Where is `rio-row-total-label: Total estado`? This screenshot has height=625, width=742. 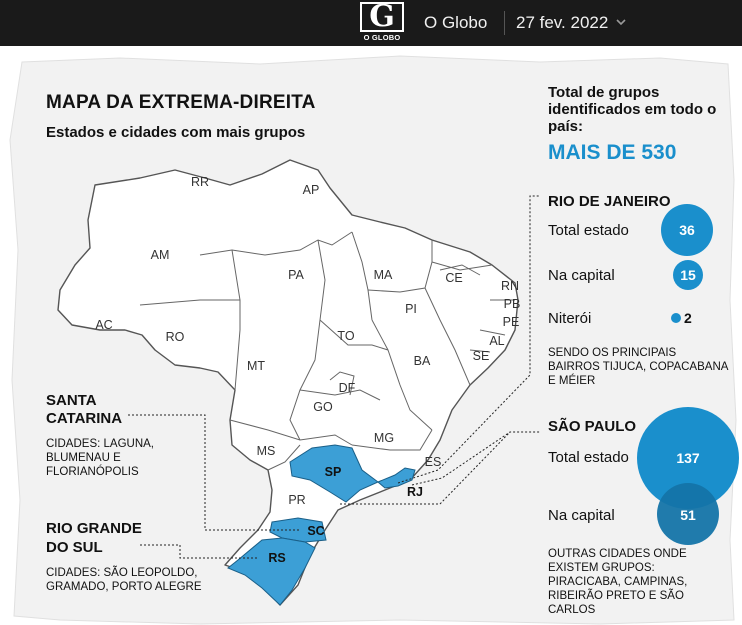
rio-row-total-label: Total estado is located at coordinates (588, 230).